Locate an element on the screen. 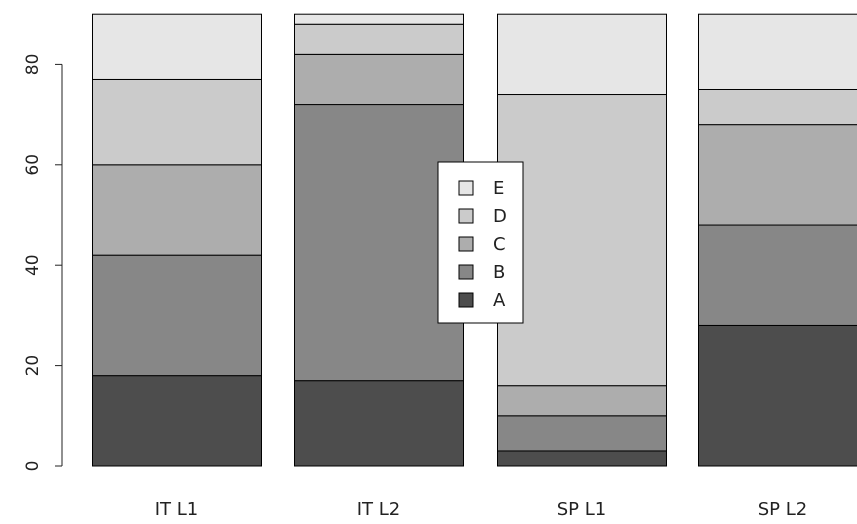 Image resolution: width=857 pixels, height=524 pixels. bar-segment-sp-l1-e is located at coordinates (582, 54).